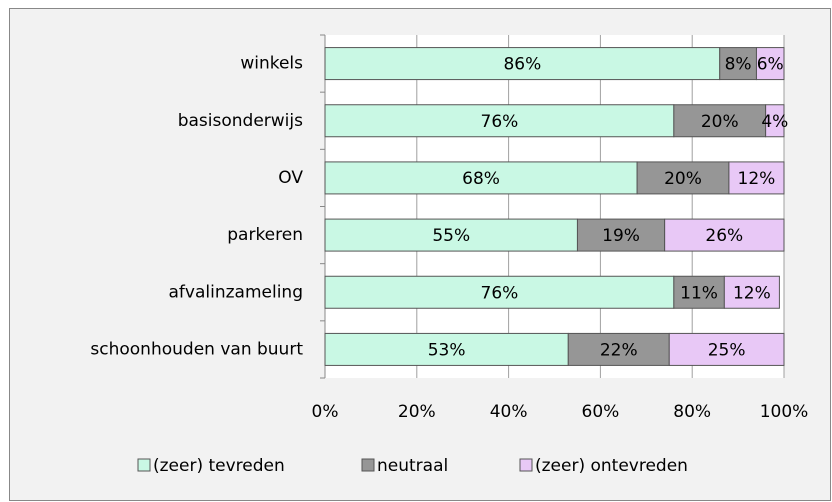  I want to click on x-tick-label: 100%, so click(784, 412).